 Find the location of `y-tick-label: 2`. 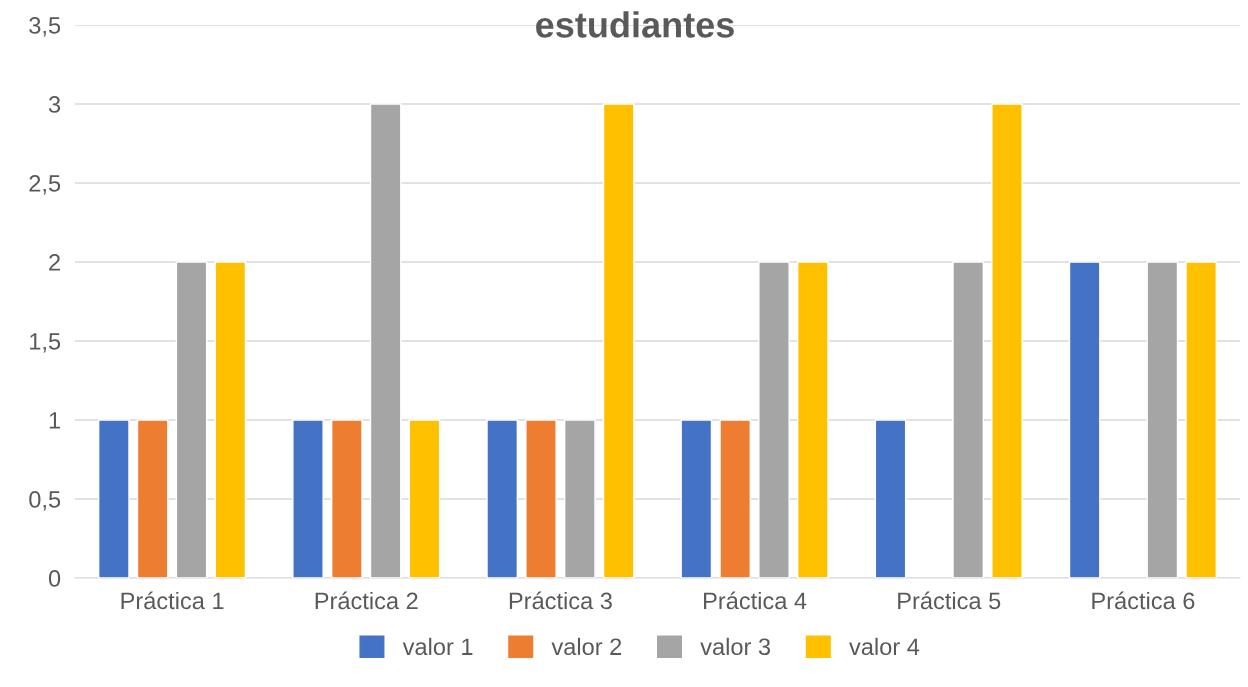

y-tick-label: 2 is located at coordinates (54, 262).